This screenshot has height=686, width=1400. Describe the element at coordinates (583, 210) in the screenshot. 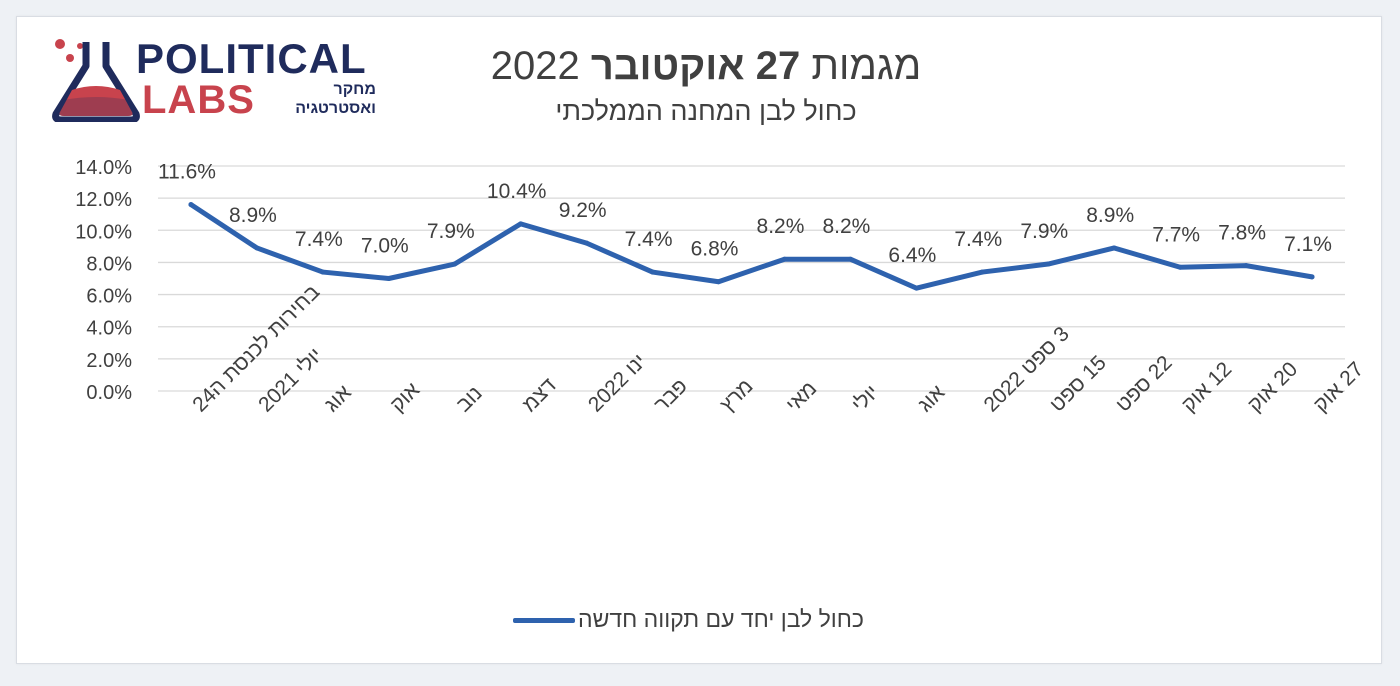

I see `data-label: 9.2%` at that location.